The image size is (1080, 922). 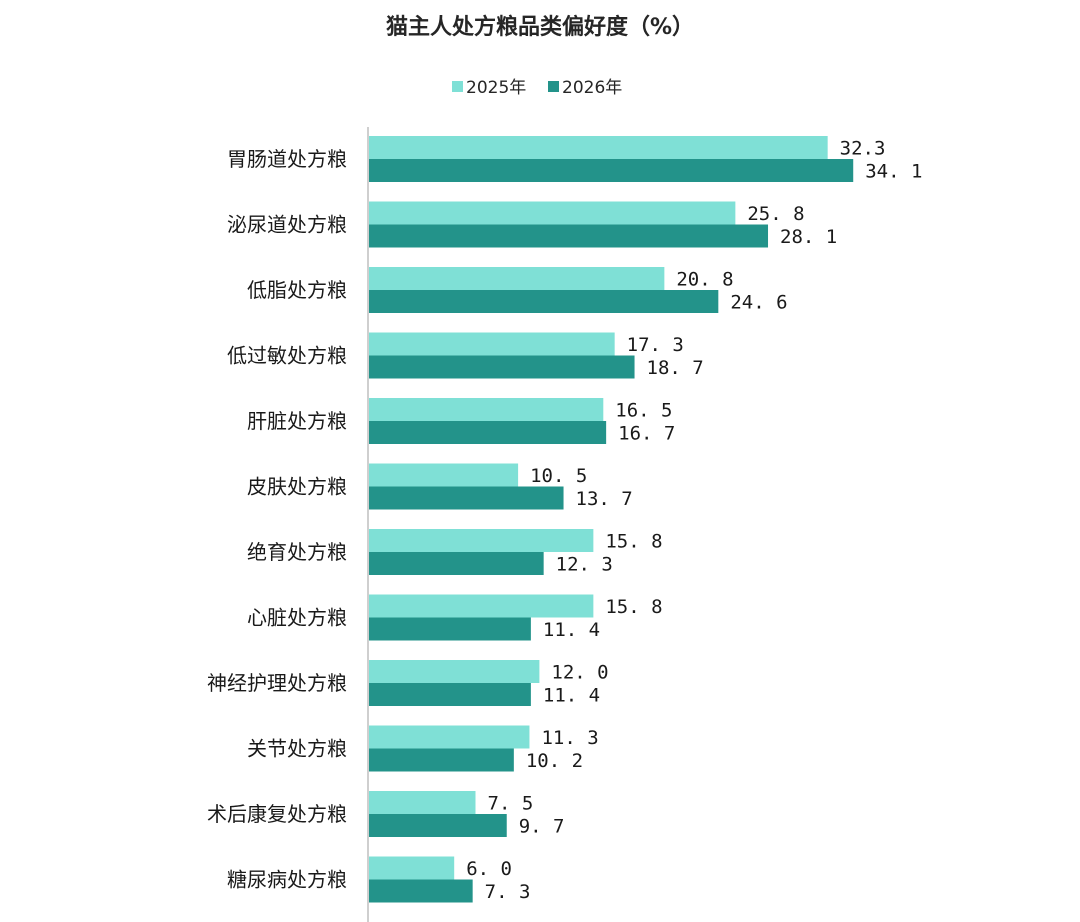 What do you see at coordinates (297, 421) in the screenshot?
I see `category-label: 肝脏处方粮` at bounding box center [297, 421].